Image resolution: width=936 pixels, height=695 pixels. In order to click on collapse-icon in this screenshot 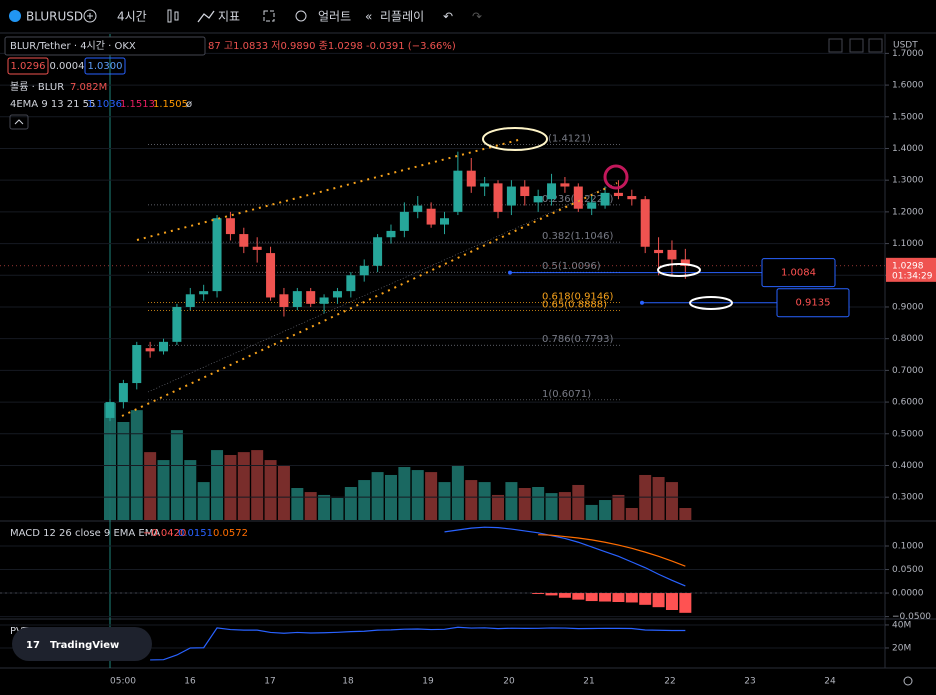, I will do `click(19, 122)`.